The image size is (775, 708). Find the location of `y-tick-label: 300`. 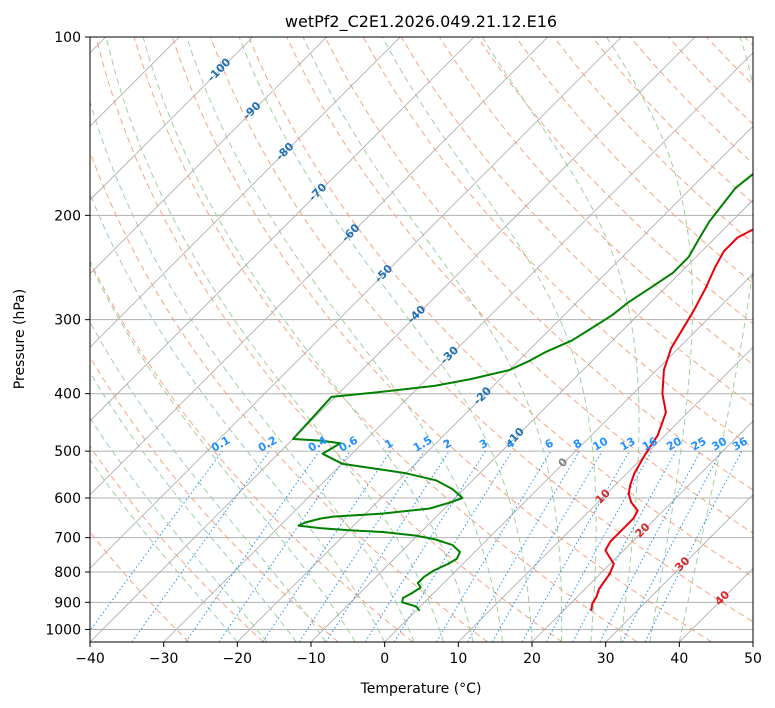

y-tick-label: 300 is located at coordinates (67, 321).